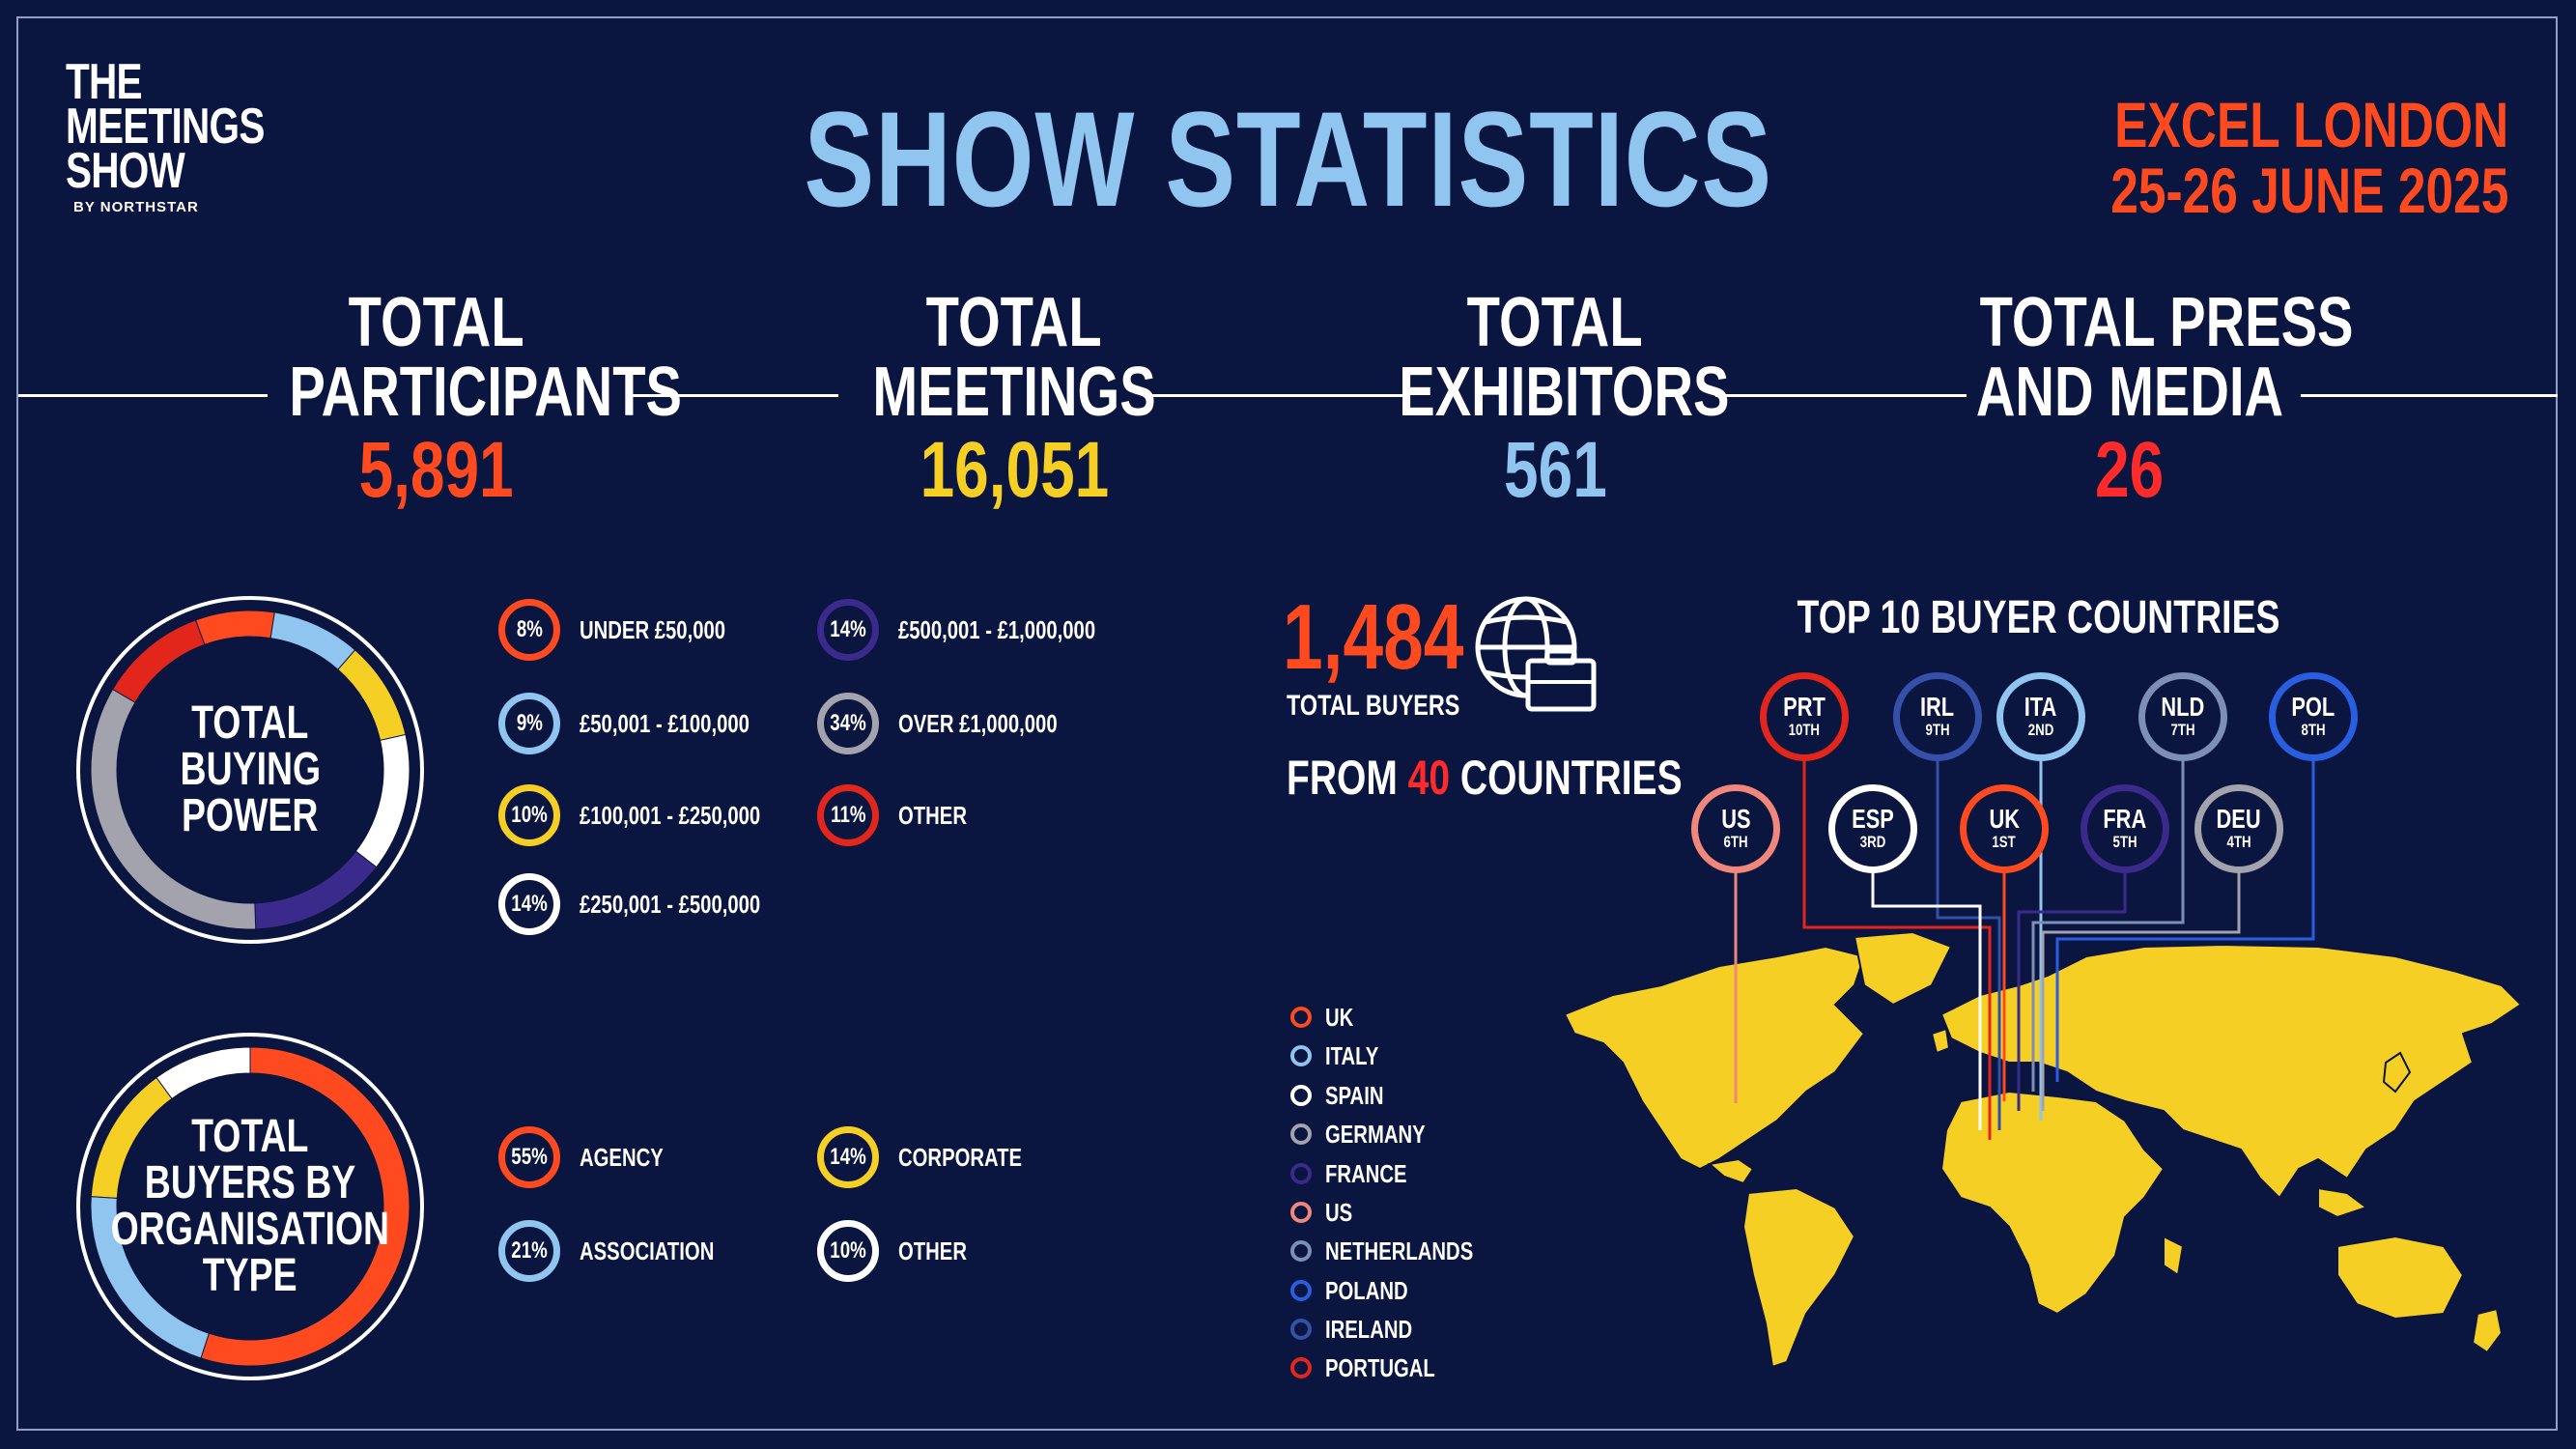  Describe the element at coordinates (2038, 617) in the screenshot. I see `map-title: TOP 10 BUYER COUNTRIES` at that location.